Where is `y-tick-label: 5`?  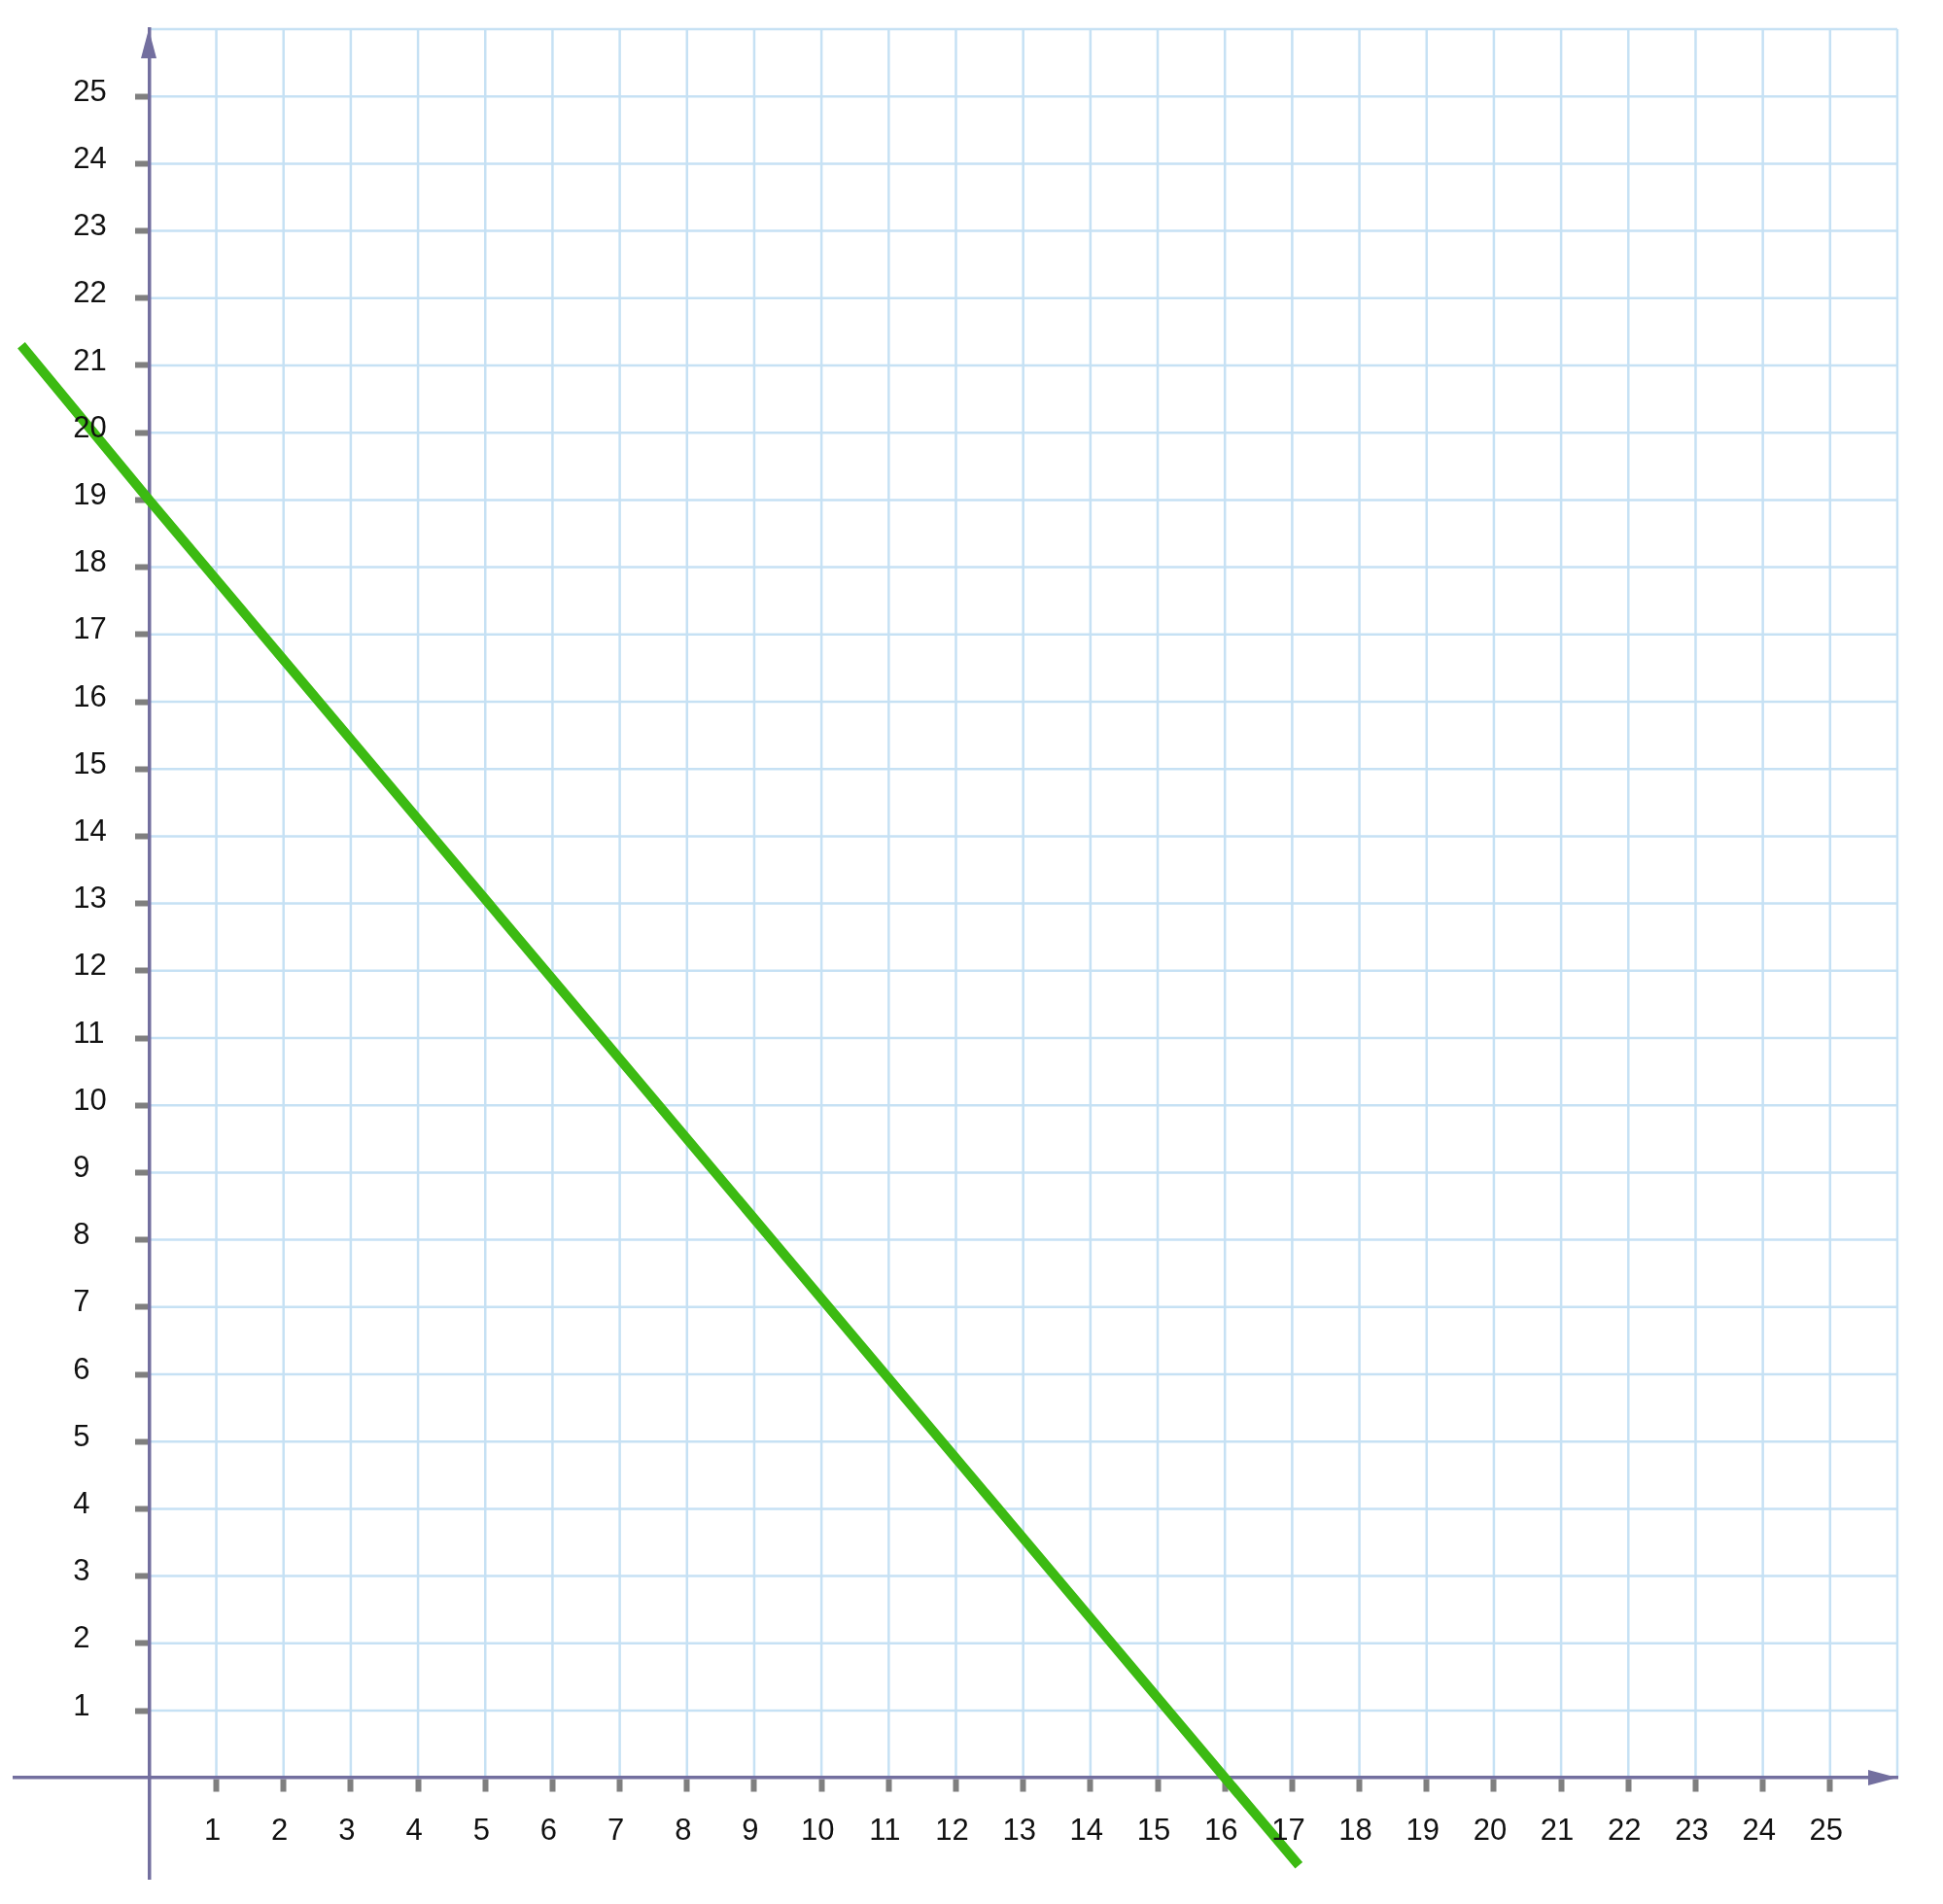 y-tick-label: 5 is located at coordinates (81, 1435).